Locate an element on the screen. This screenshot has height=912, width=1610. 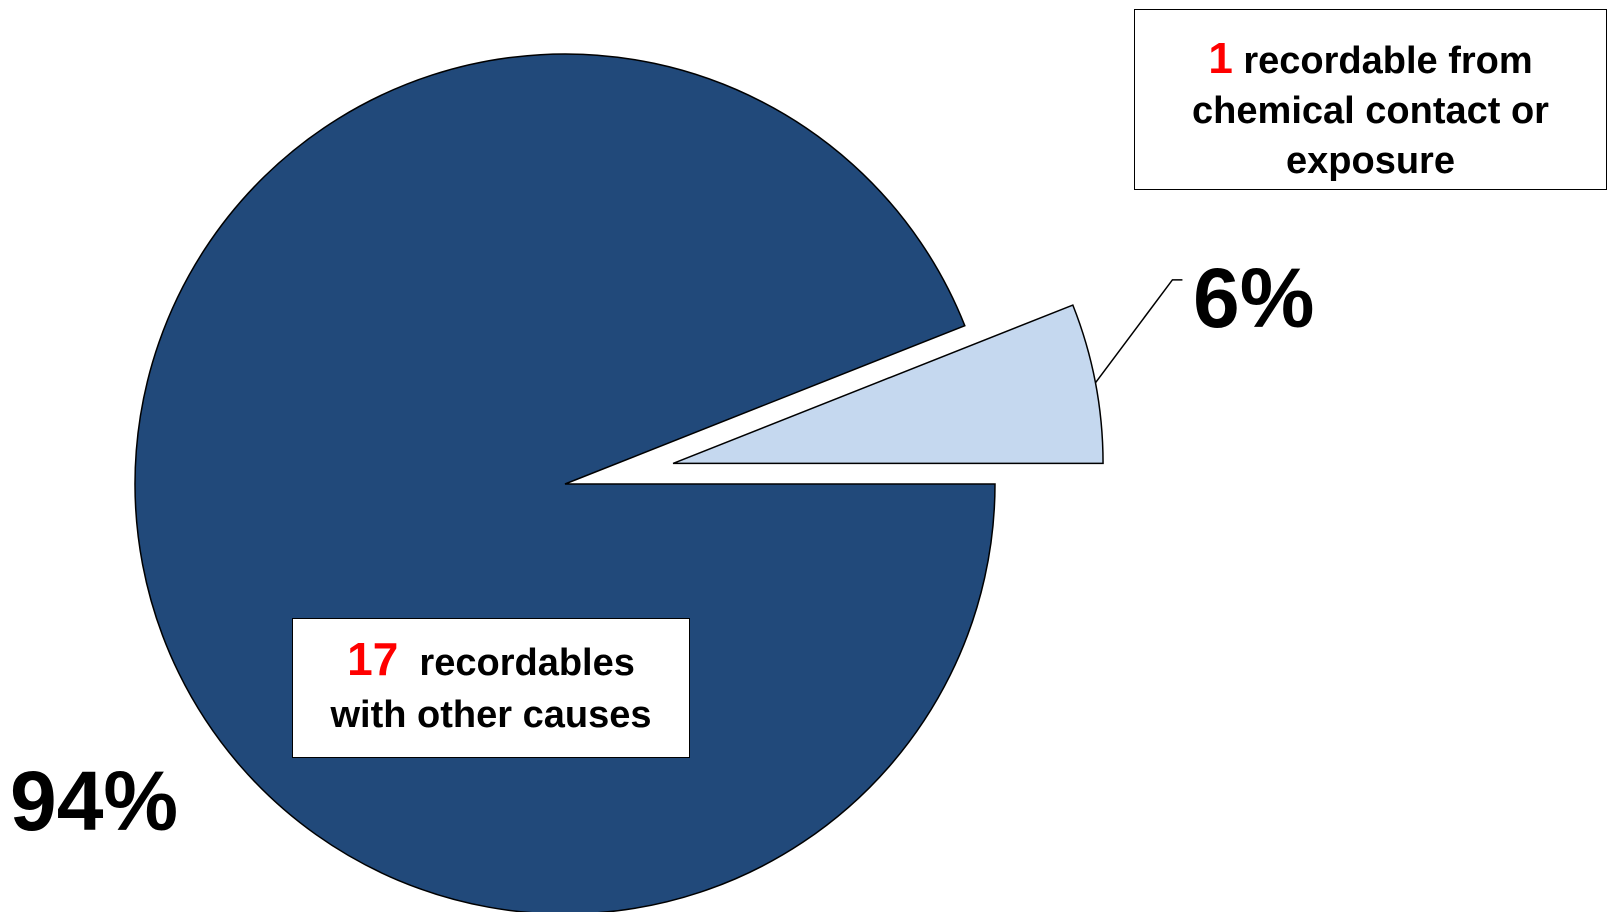
label-line-2: chemical contact or is located at coordinates (1370, 111).